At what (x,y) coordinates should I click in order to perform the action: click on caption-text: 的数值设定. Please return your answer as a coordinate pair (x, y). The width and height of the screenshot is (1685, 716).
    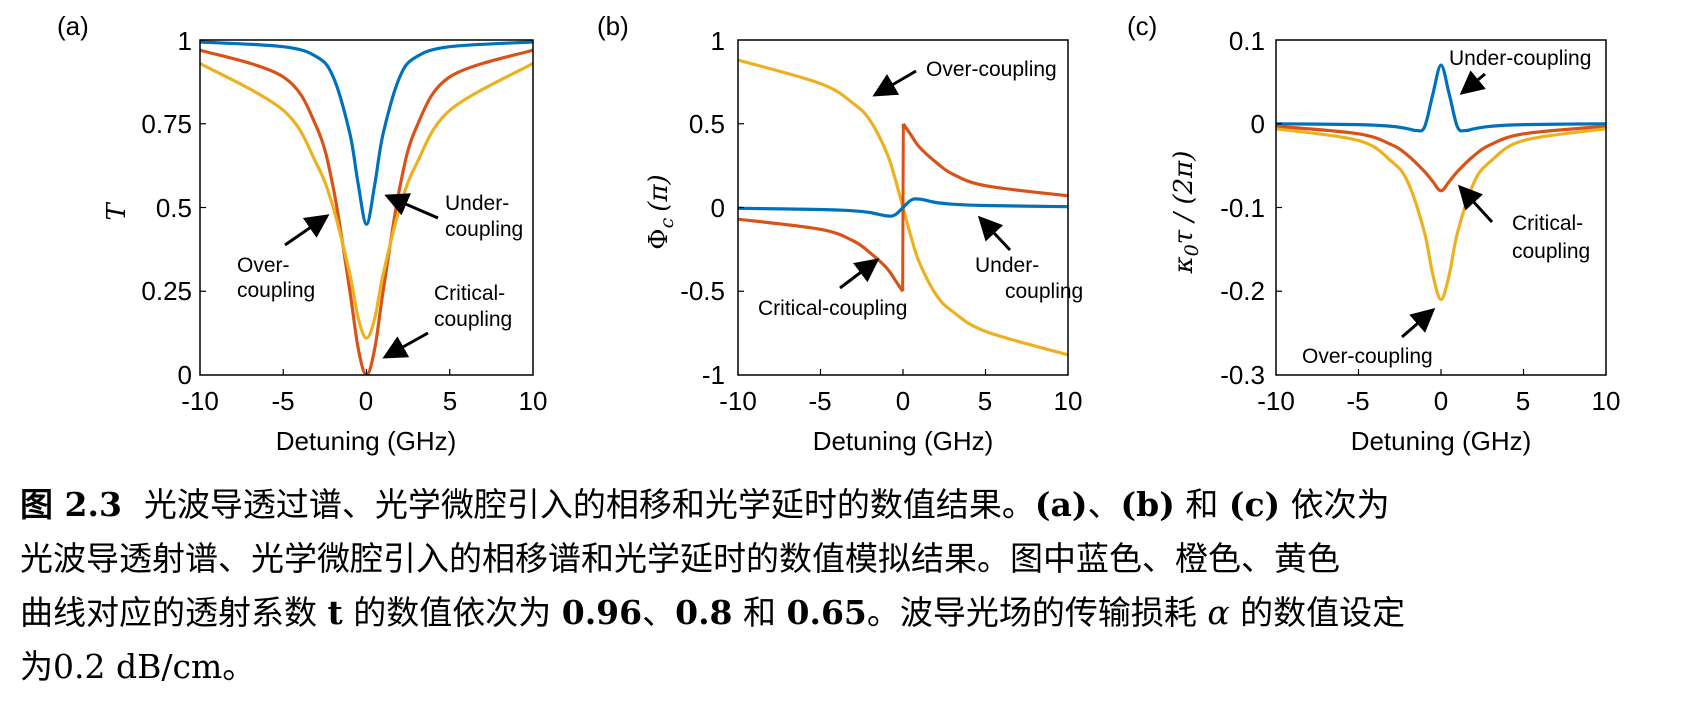
    Looking at the image, I should click on (1317, 612).